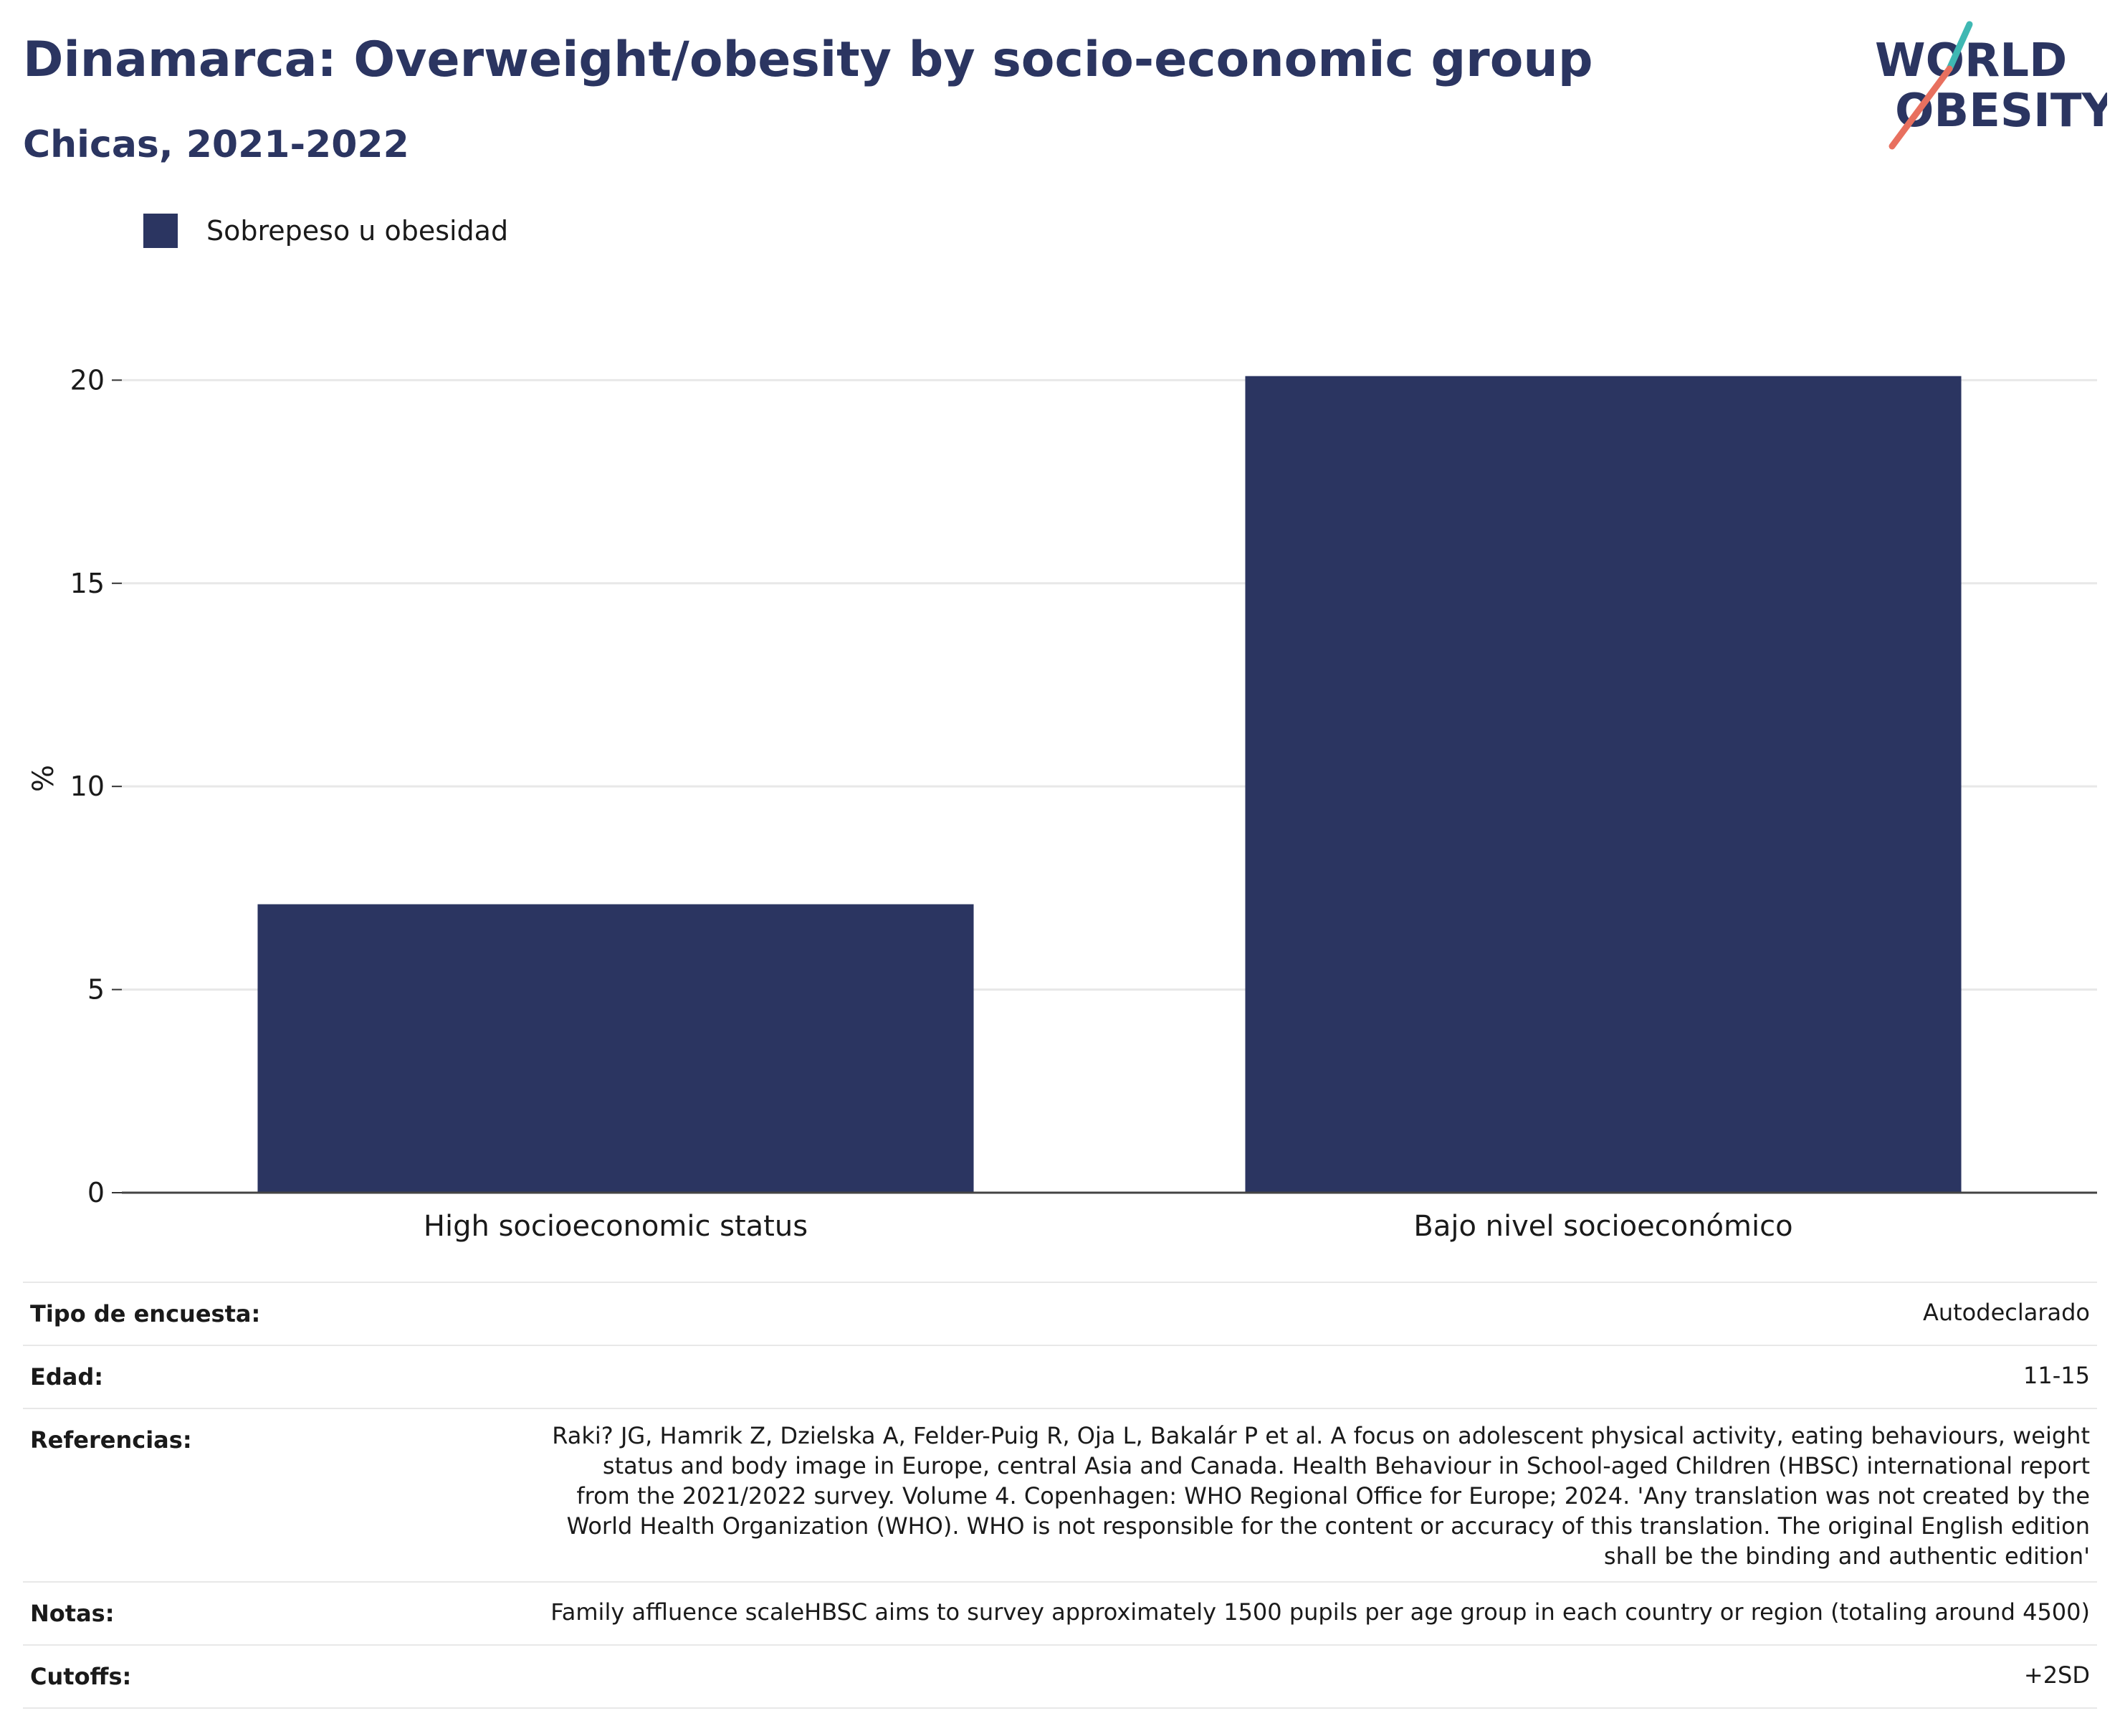 The height and width of the screenshot is (1736, 2120). Describe the element at coordinates (281, 1495) in the screenshot. I see `meta-key: Referencias:` at that location.